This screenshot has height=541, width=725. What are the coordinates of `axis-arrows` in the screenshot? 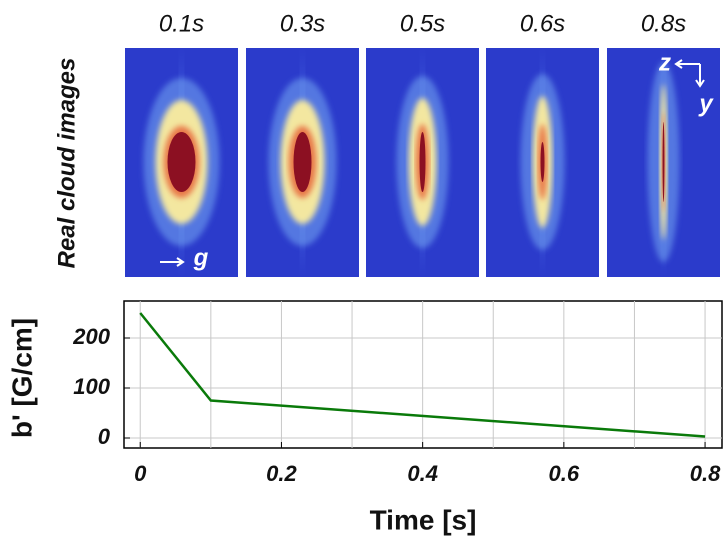 It's located at (689, 73).